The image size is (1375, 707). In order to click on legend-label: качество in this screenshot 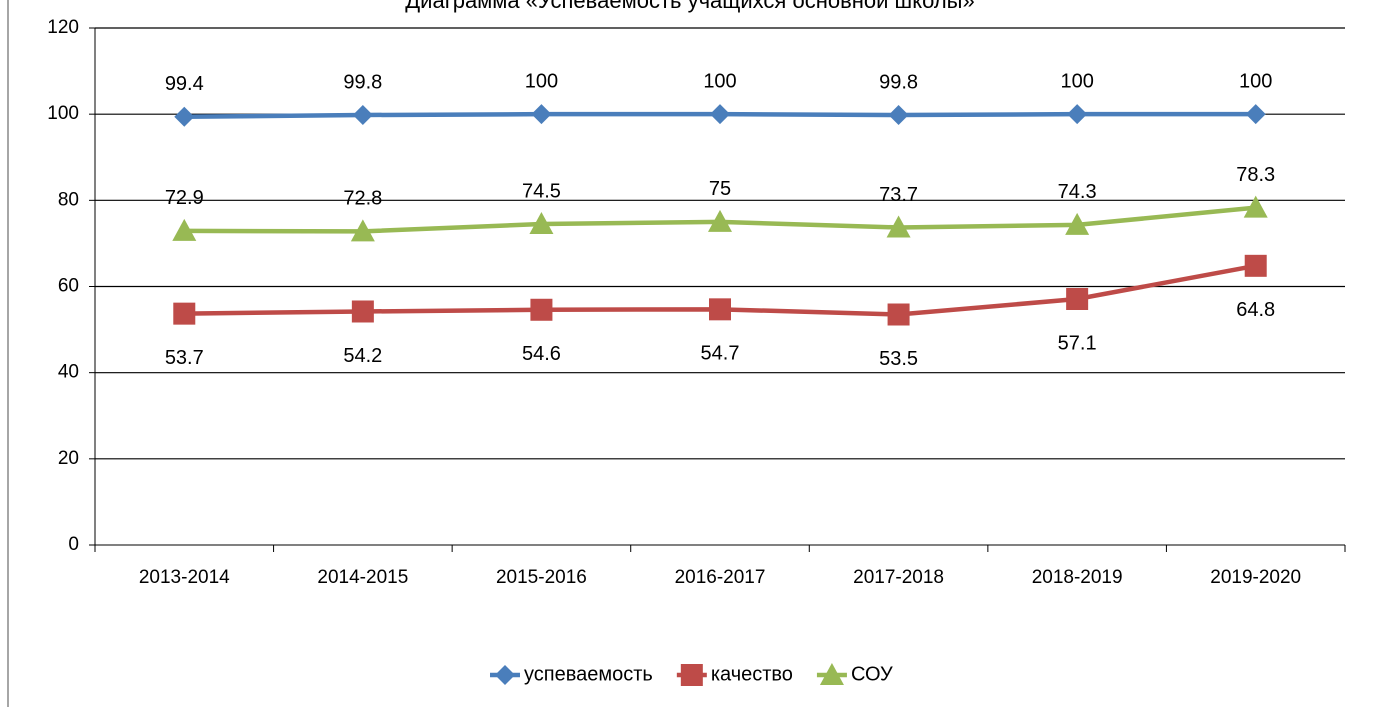, I will do `click(752, 674)`.